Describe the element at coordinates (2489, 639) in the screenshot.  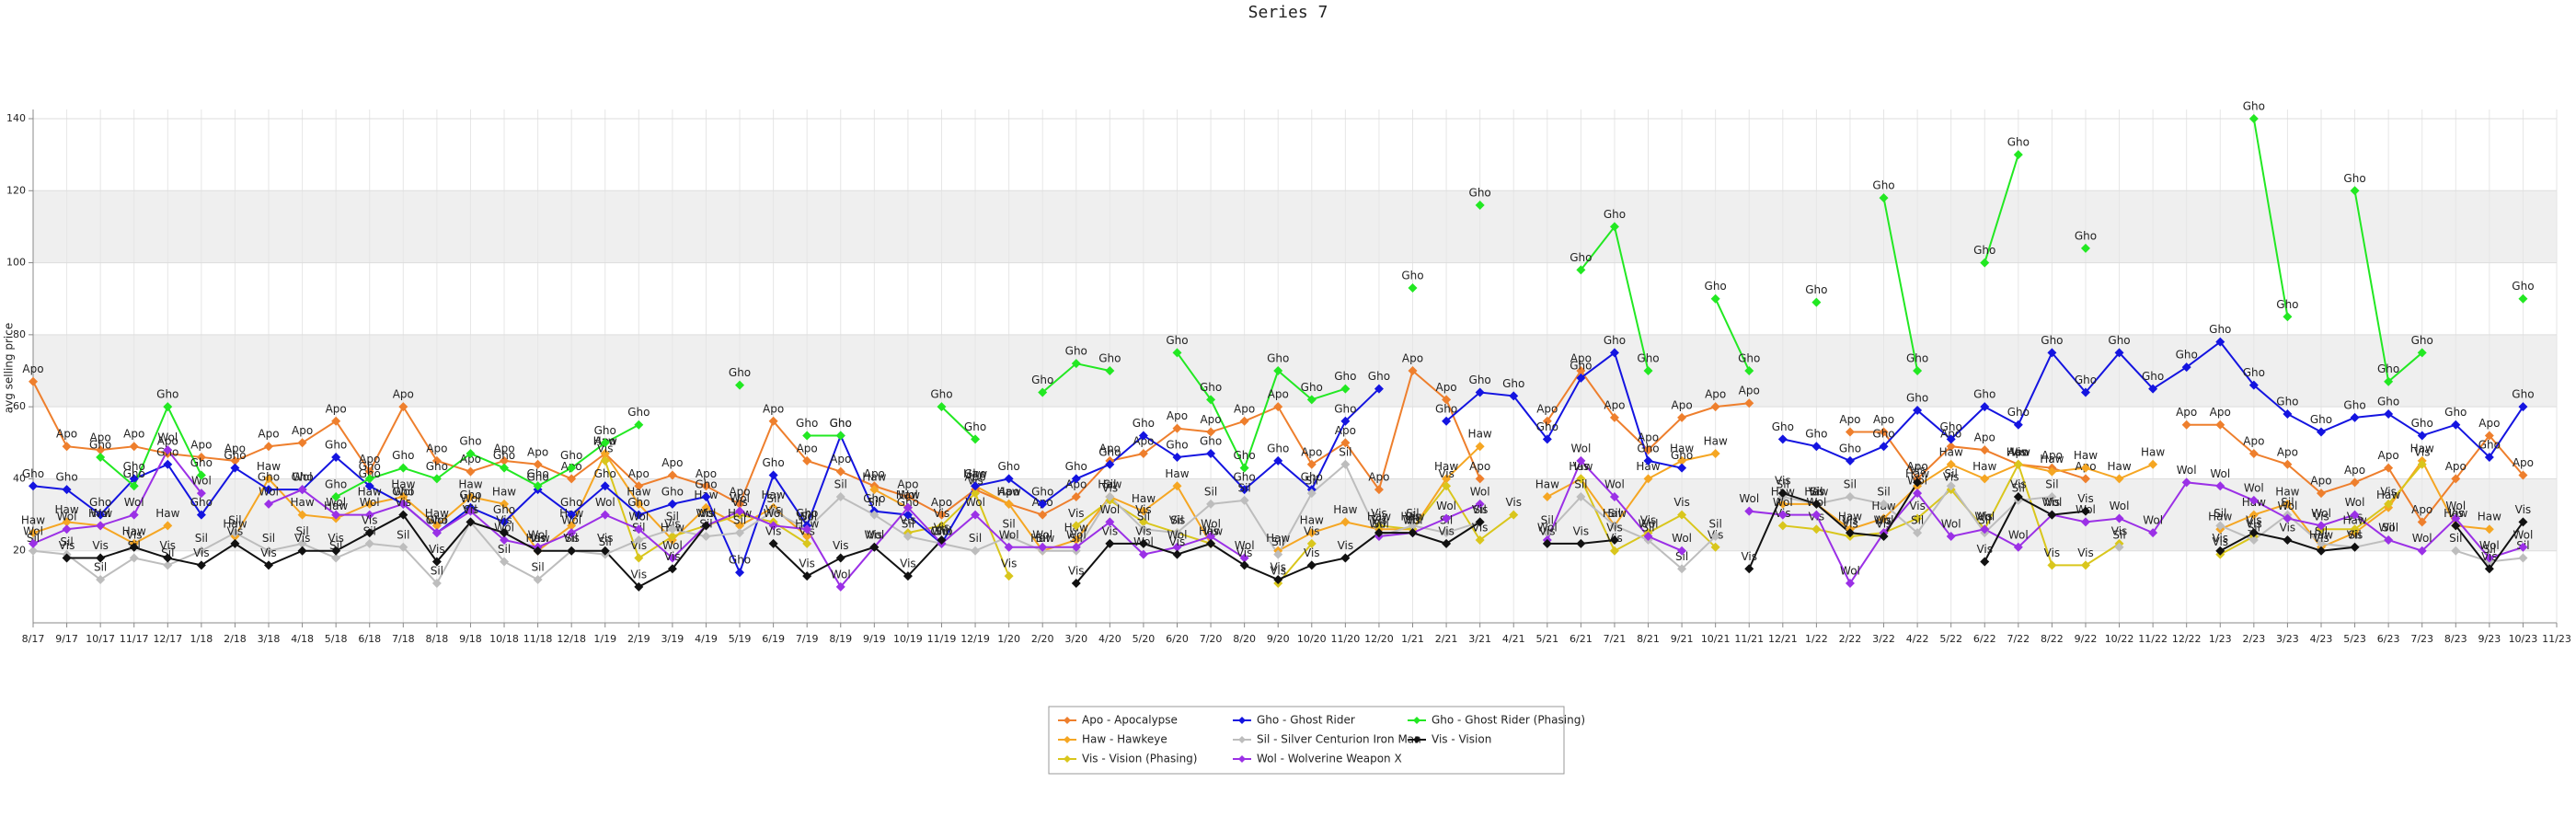
I see `x-tick-label: 9/23` at that location.